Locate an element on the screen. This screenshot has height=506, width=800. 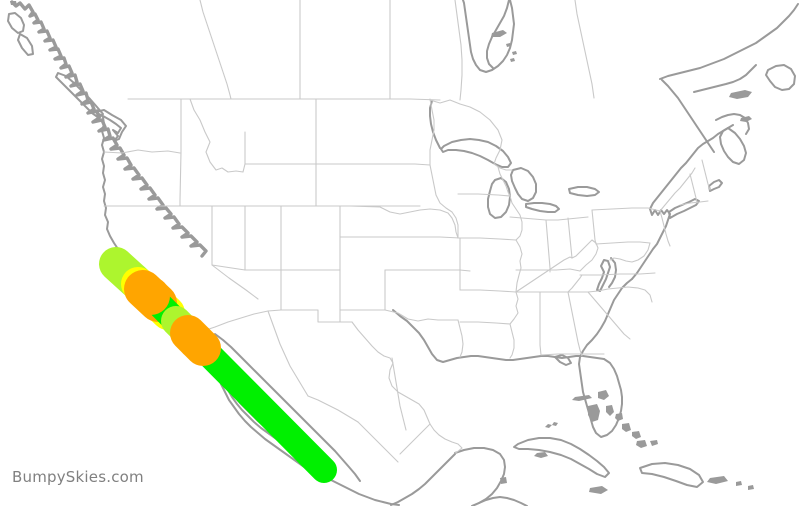
border-ia-mo is located at coordinates (487, 239).